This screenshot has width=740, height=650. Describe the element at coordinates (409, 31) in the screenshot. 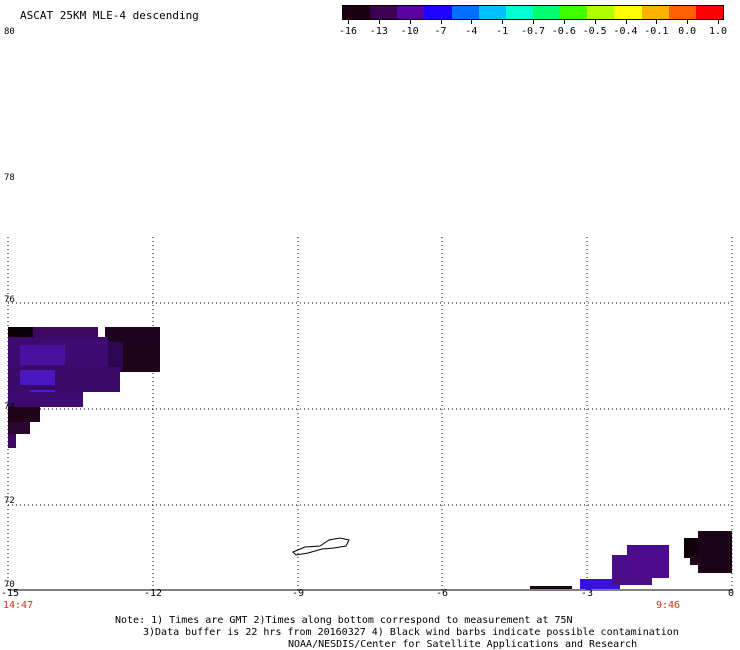

I see `colorbar-tick-label: -10` at that location.